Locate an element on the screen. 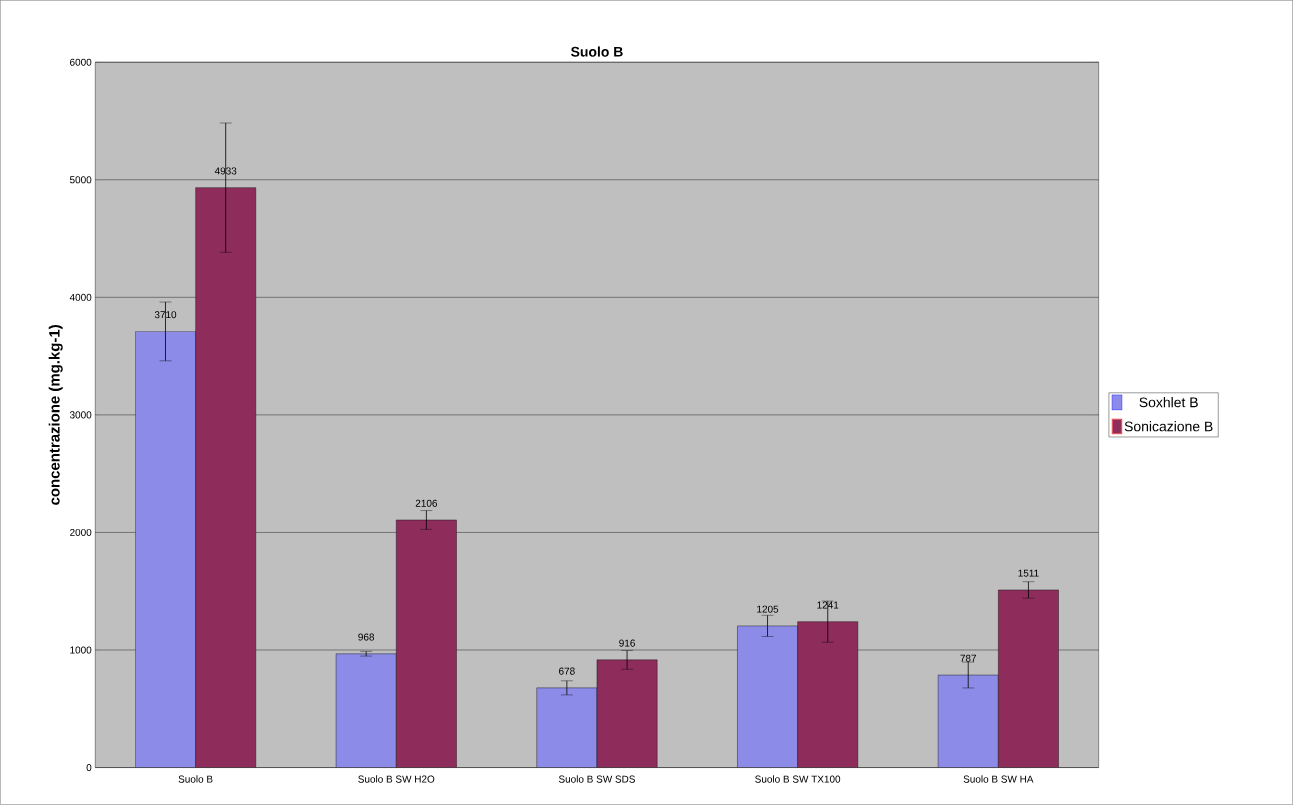 This screenshot has width=1293, height=805. chart-title: Suolo B is located at coordinates (597, 51).